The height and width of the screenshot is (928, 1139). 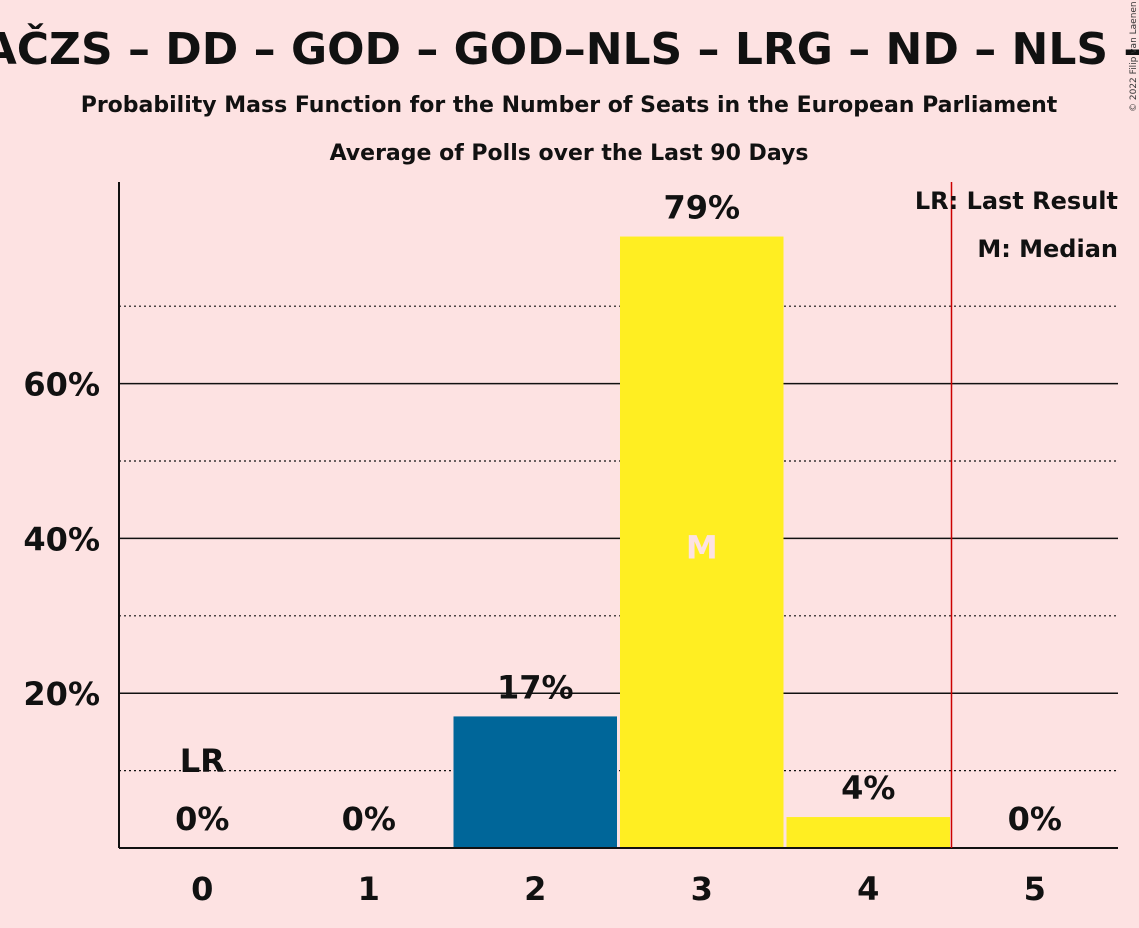 I want to click on value-label: 17%, so click(x=535, y=687).